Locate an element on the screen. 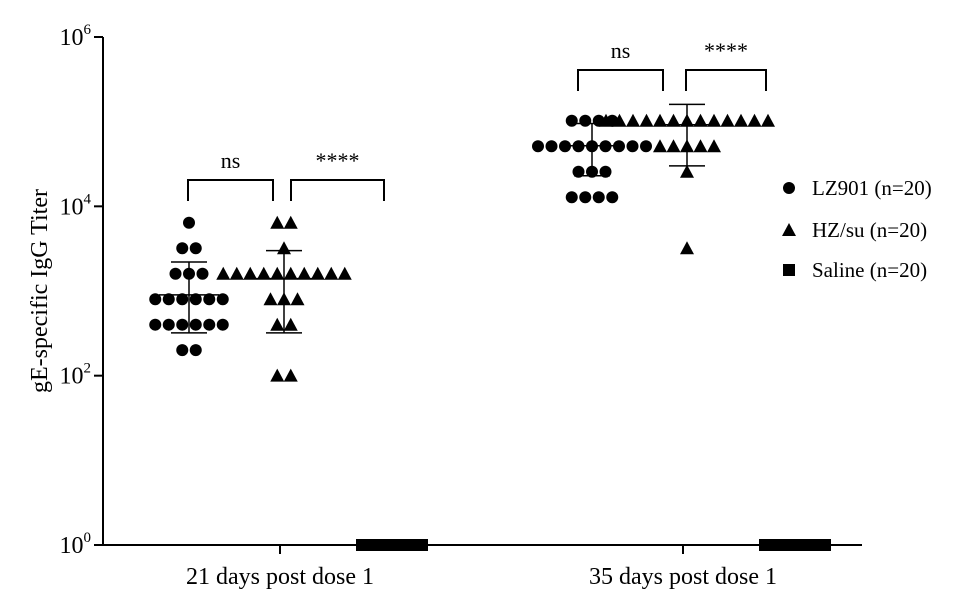 The width and height of the screenshot is (970, 616). y-tick-exponent: 6 is located at coordinates (88, 30).